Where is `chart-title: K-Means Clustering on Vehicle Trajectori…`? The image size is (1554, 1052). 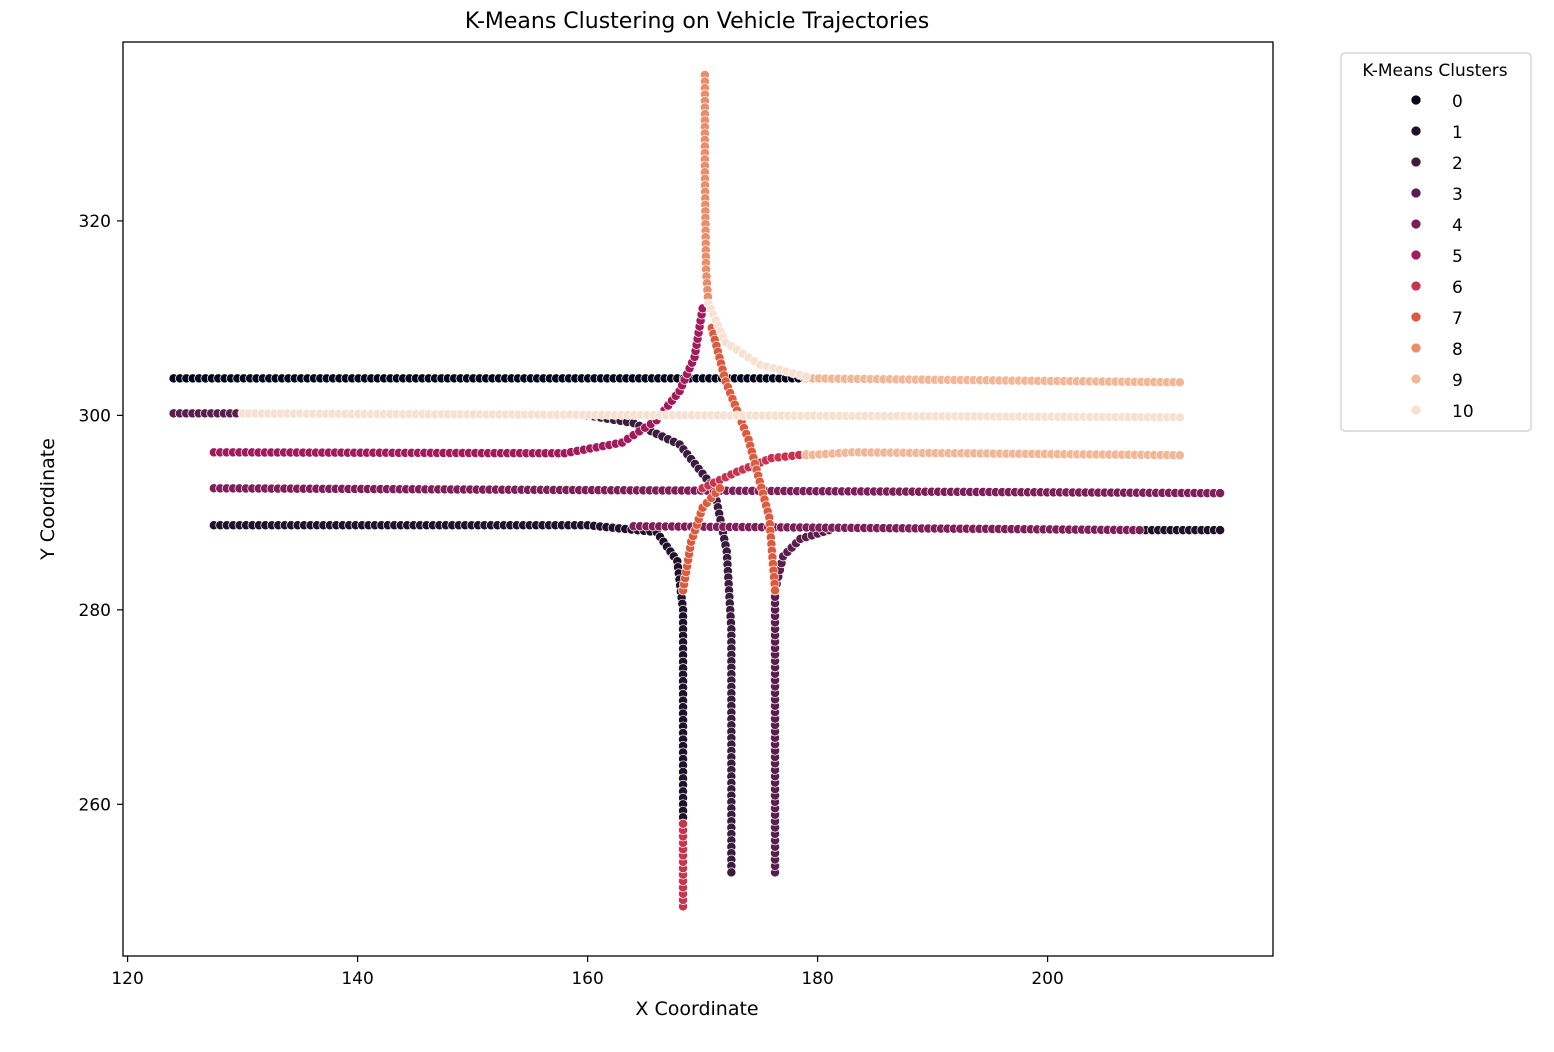 chart-title: K-Means Clustering on Vehicle Trajectori… is located at coordinates (697, 21).